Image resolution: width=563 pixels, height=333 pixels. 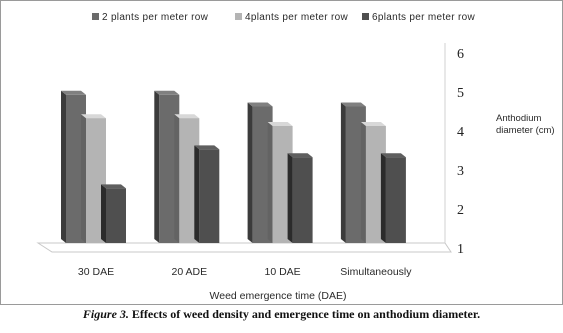 I want to click on x-category-label: Simultaneously, so click(x=376, y=272).